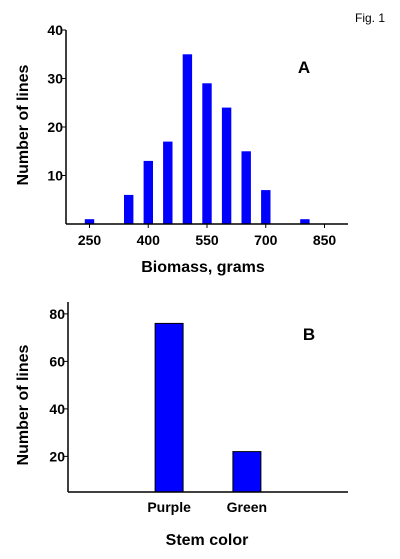 The width and height of the screenshot is (400, 559). Describe the element at coordinates (55, 79) in the screenshot. I see `panel-a-y-tick-label: 30` at that location.